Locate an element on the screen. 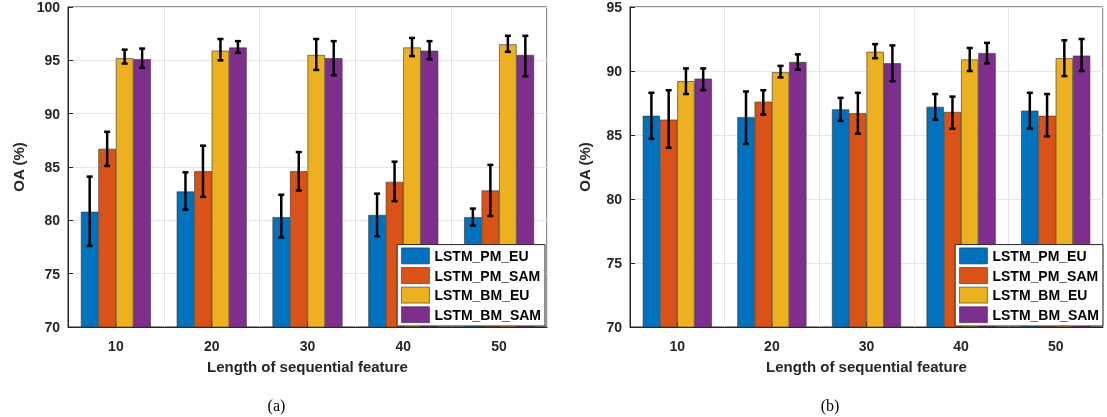 Image resolution: width=1107 pixels, height=417 pixels. text: (a) is located at coordinates (276, 405).